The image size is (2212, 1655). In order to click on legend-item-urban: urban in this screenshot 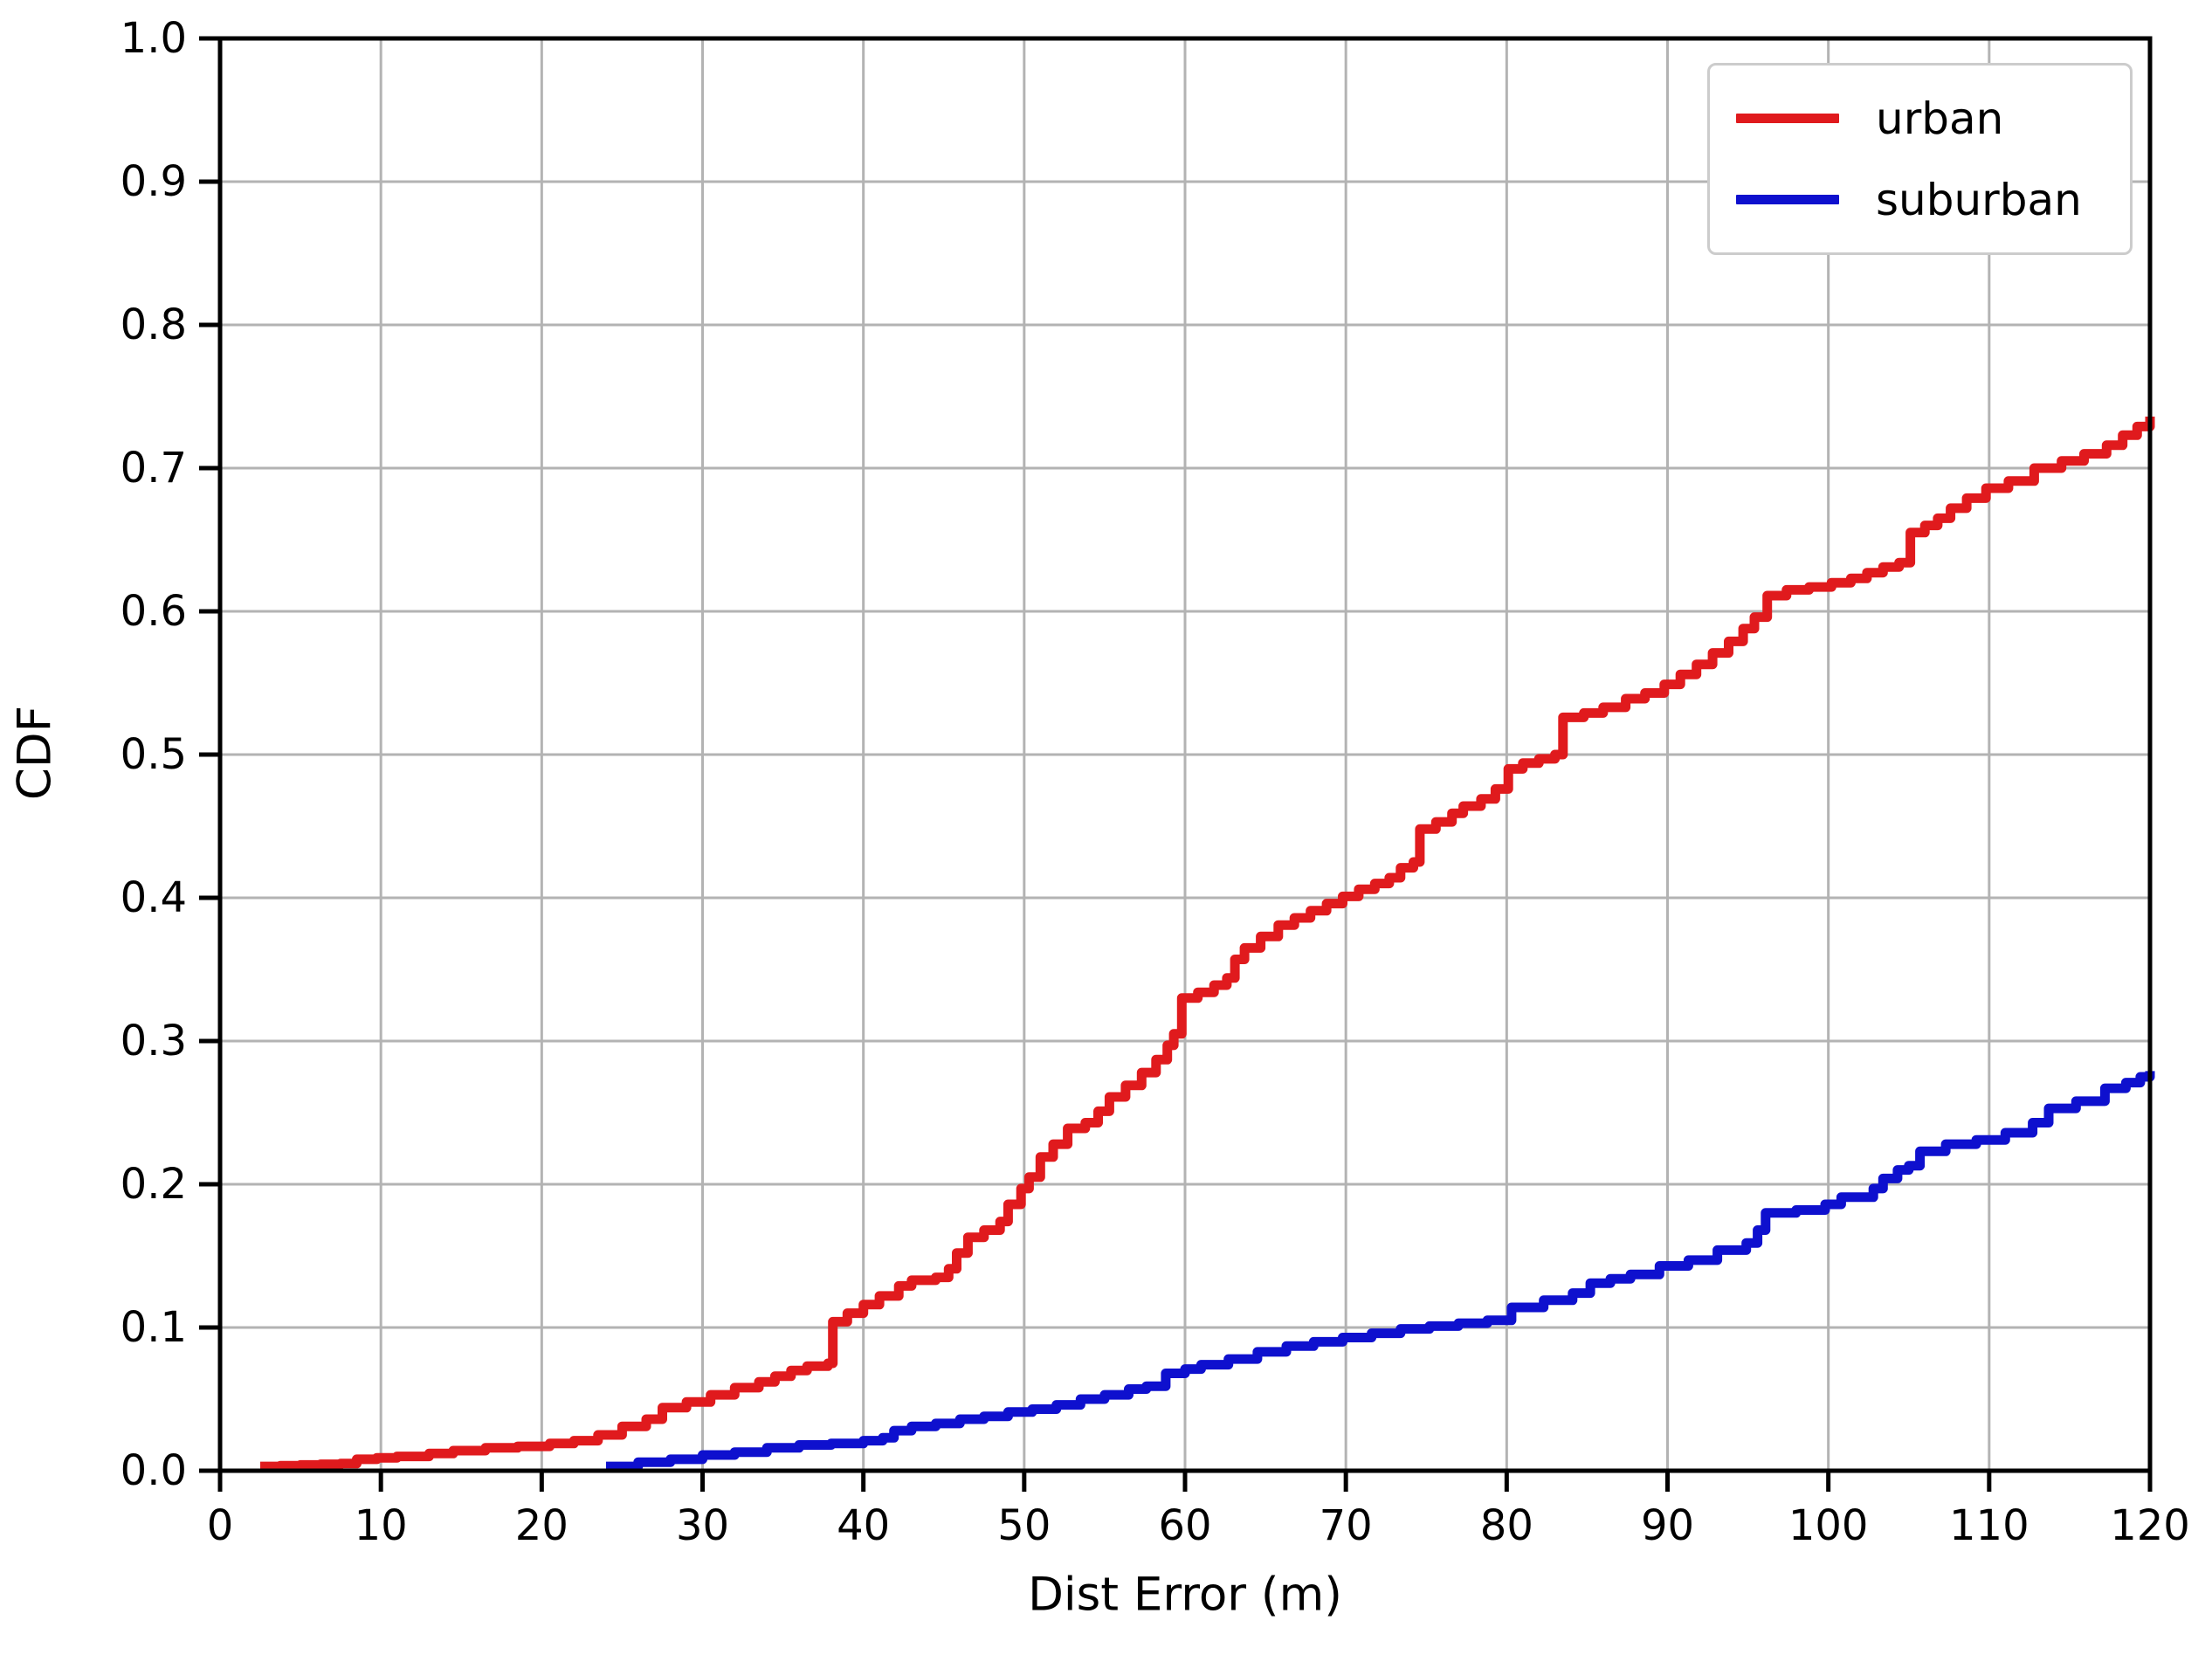, I will do `click(1920, 119)`.